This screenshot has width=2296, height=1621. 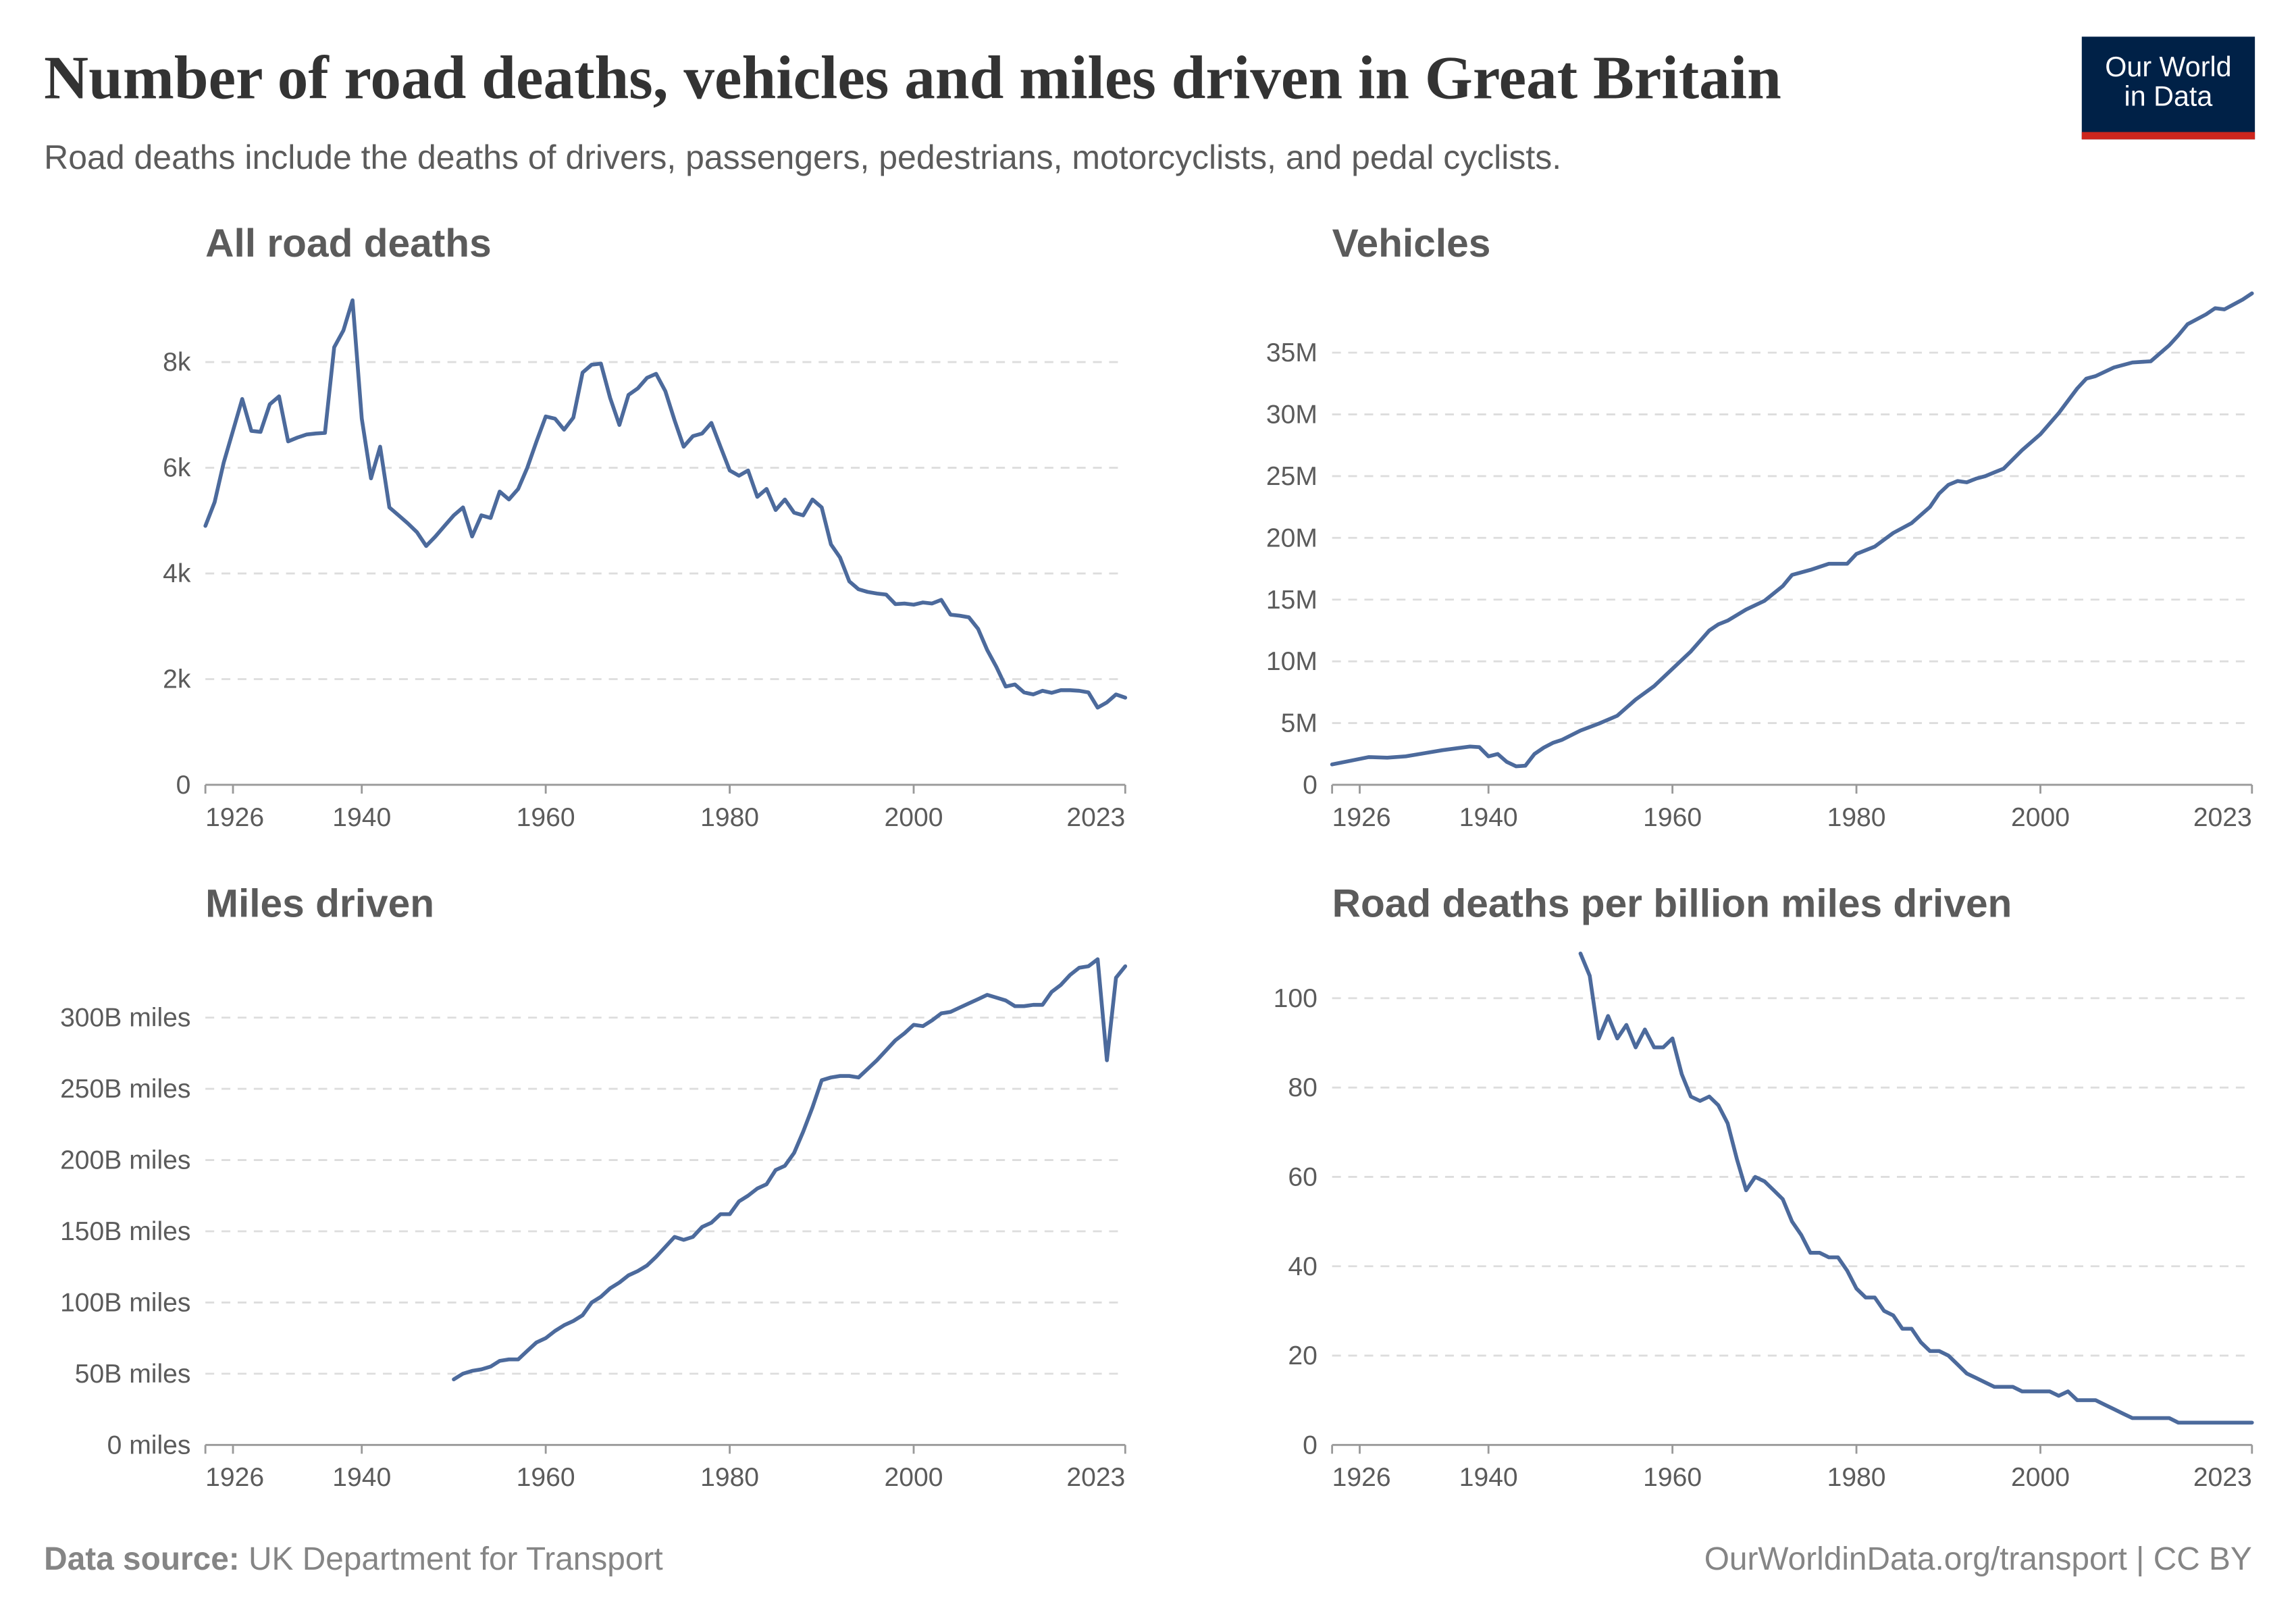 What do you see at coordinates (1299, 723) in the screenshot?
I see `y-tick-label: 5M` at bounding box center [1299, 723].